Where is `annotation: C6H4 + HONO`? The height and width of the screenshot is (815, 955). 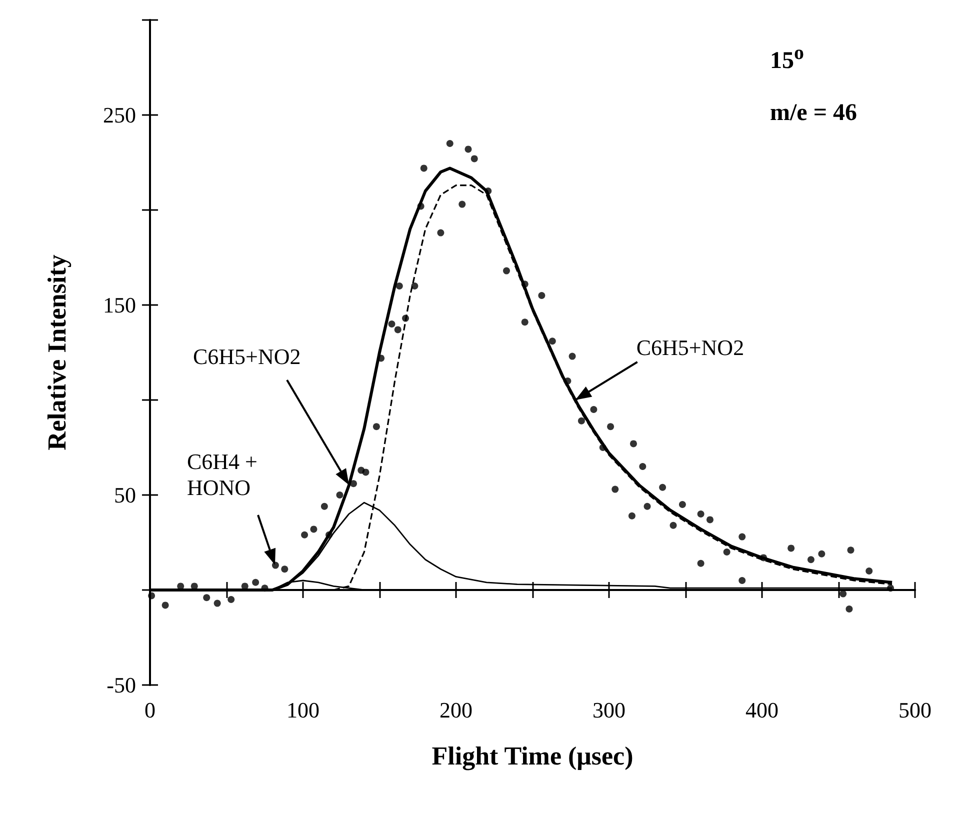 annotation: C6H4 + HONO is located at coordinates (222, 475).